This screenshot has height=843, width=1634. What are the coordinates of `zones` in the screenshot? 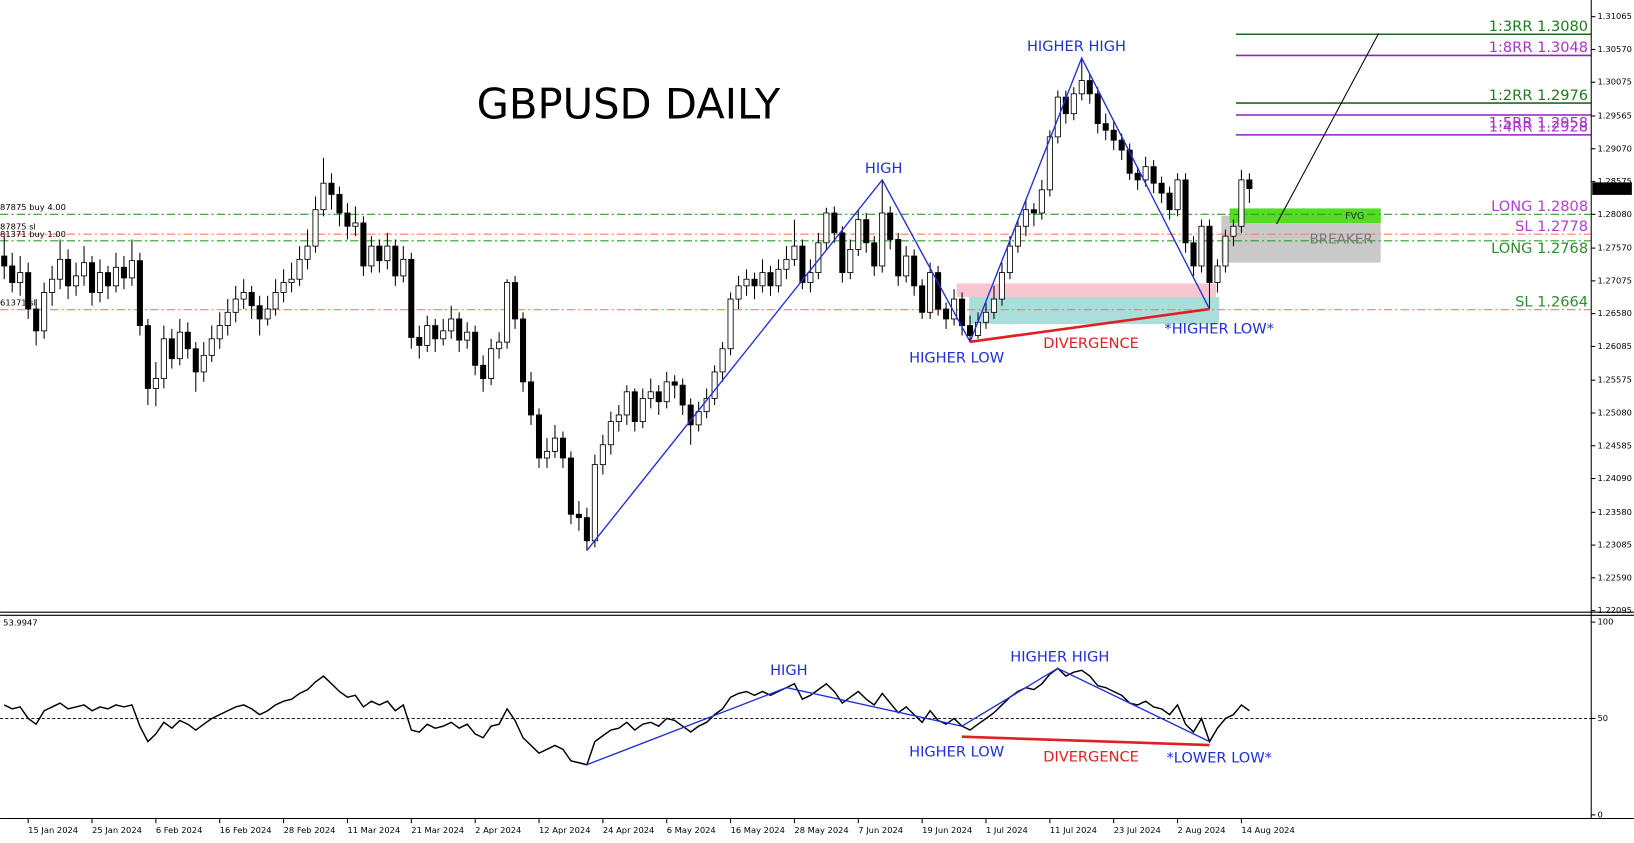 It's located at (1168, 266).